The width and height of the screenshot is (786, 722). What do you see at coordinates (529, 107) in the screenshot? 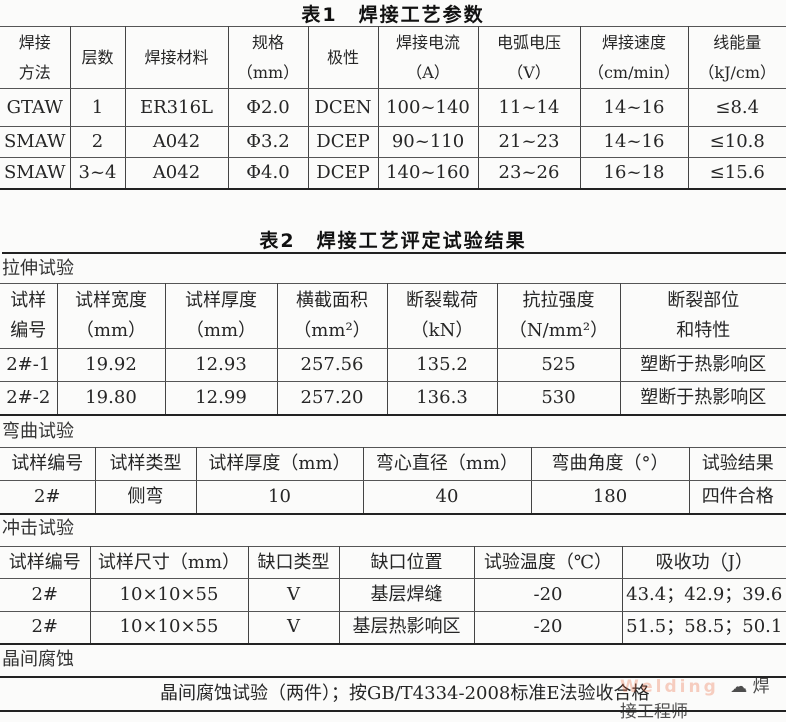
I see `table-cell: 11~14` at bounding box center [529, 107].